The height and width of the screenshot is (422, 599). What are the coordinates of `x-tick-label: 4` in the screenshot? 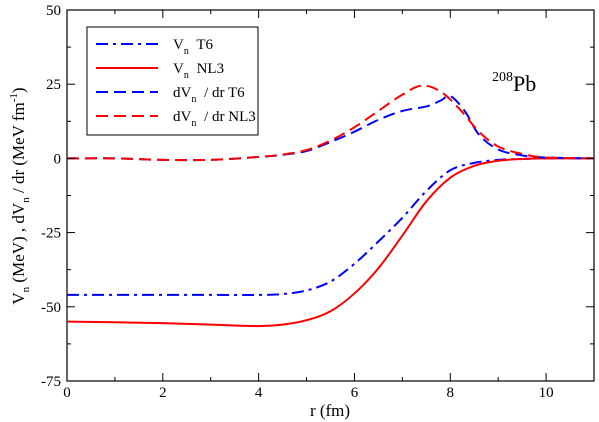 It's located at (259, 393).